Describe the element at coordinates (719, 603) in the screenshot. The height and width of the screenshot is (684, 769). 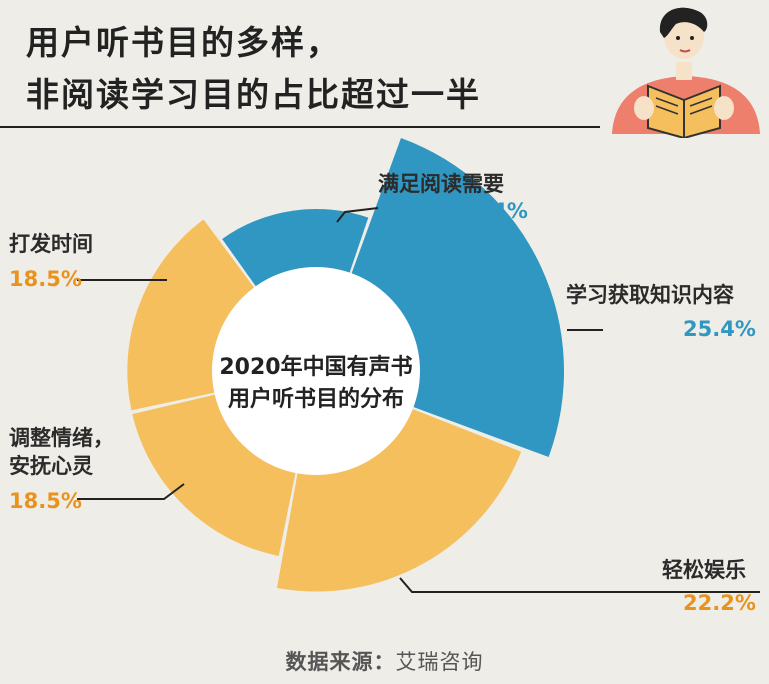
I see `label-entertain-pct: 22.2%` at that location.